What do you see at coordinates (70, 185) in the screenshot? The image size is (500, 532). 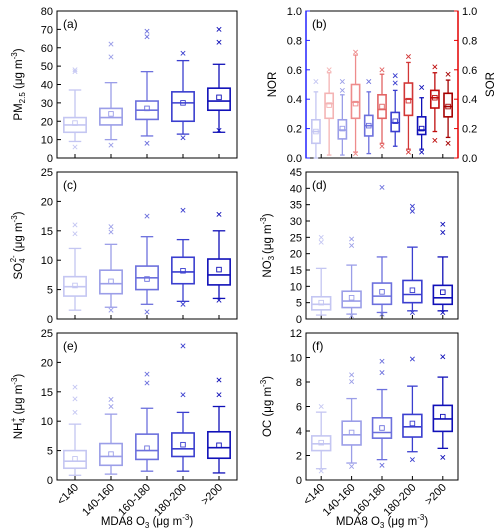 I see `panel-label: (c)` at bounding box center [70, 185].